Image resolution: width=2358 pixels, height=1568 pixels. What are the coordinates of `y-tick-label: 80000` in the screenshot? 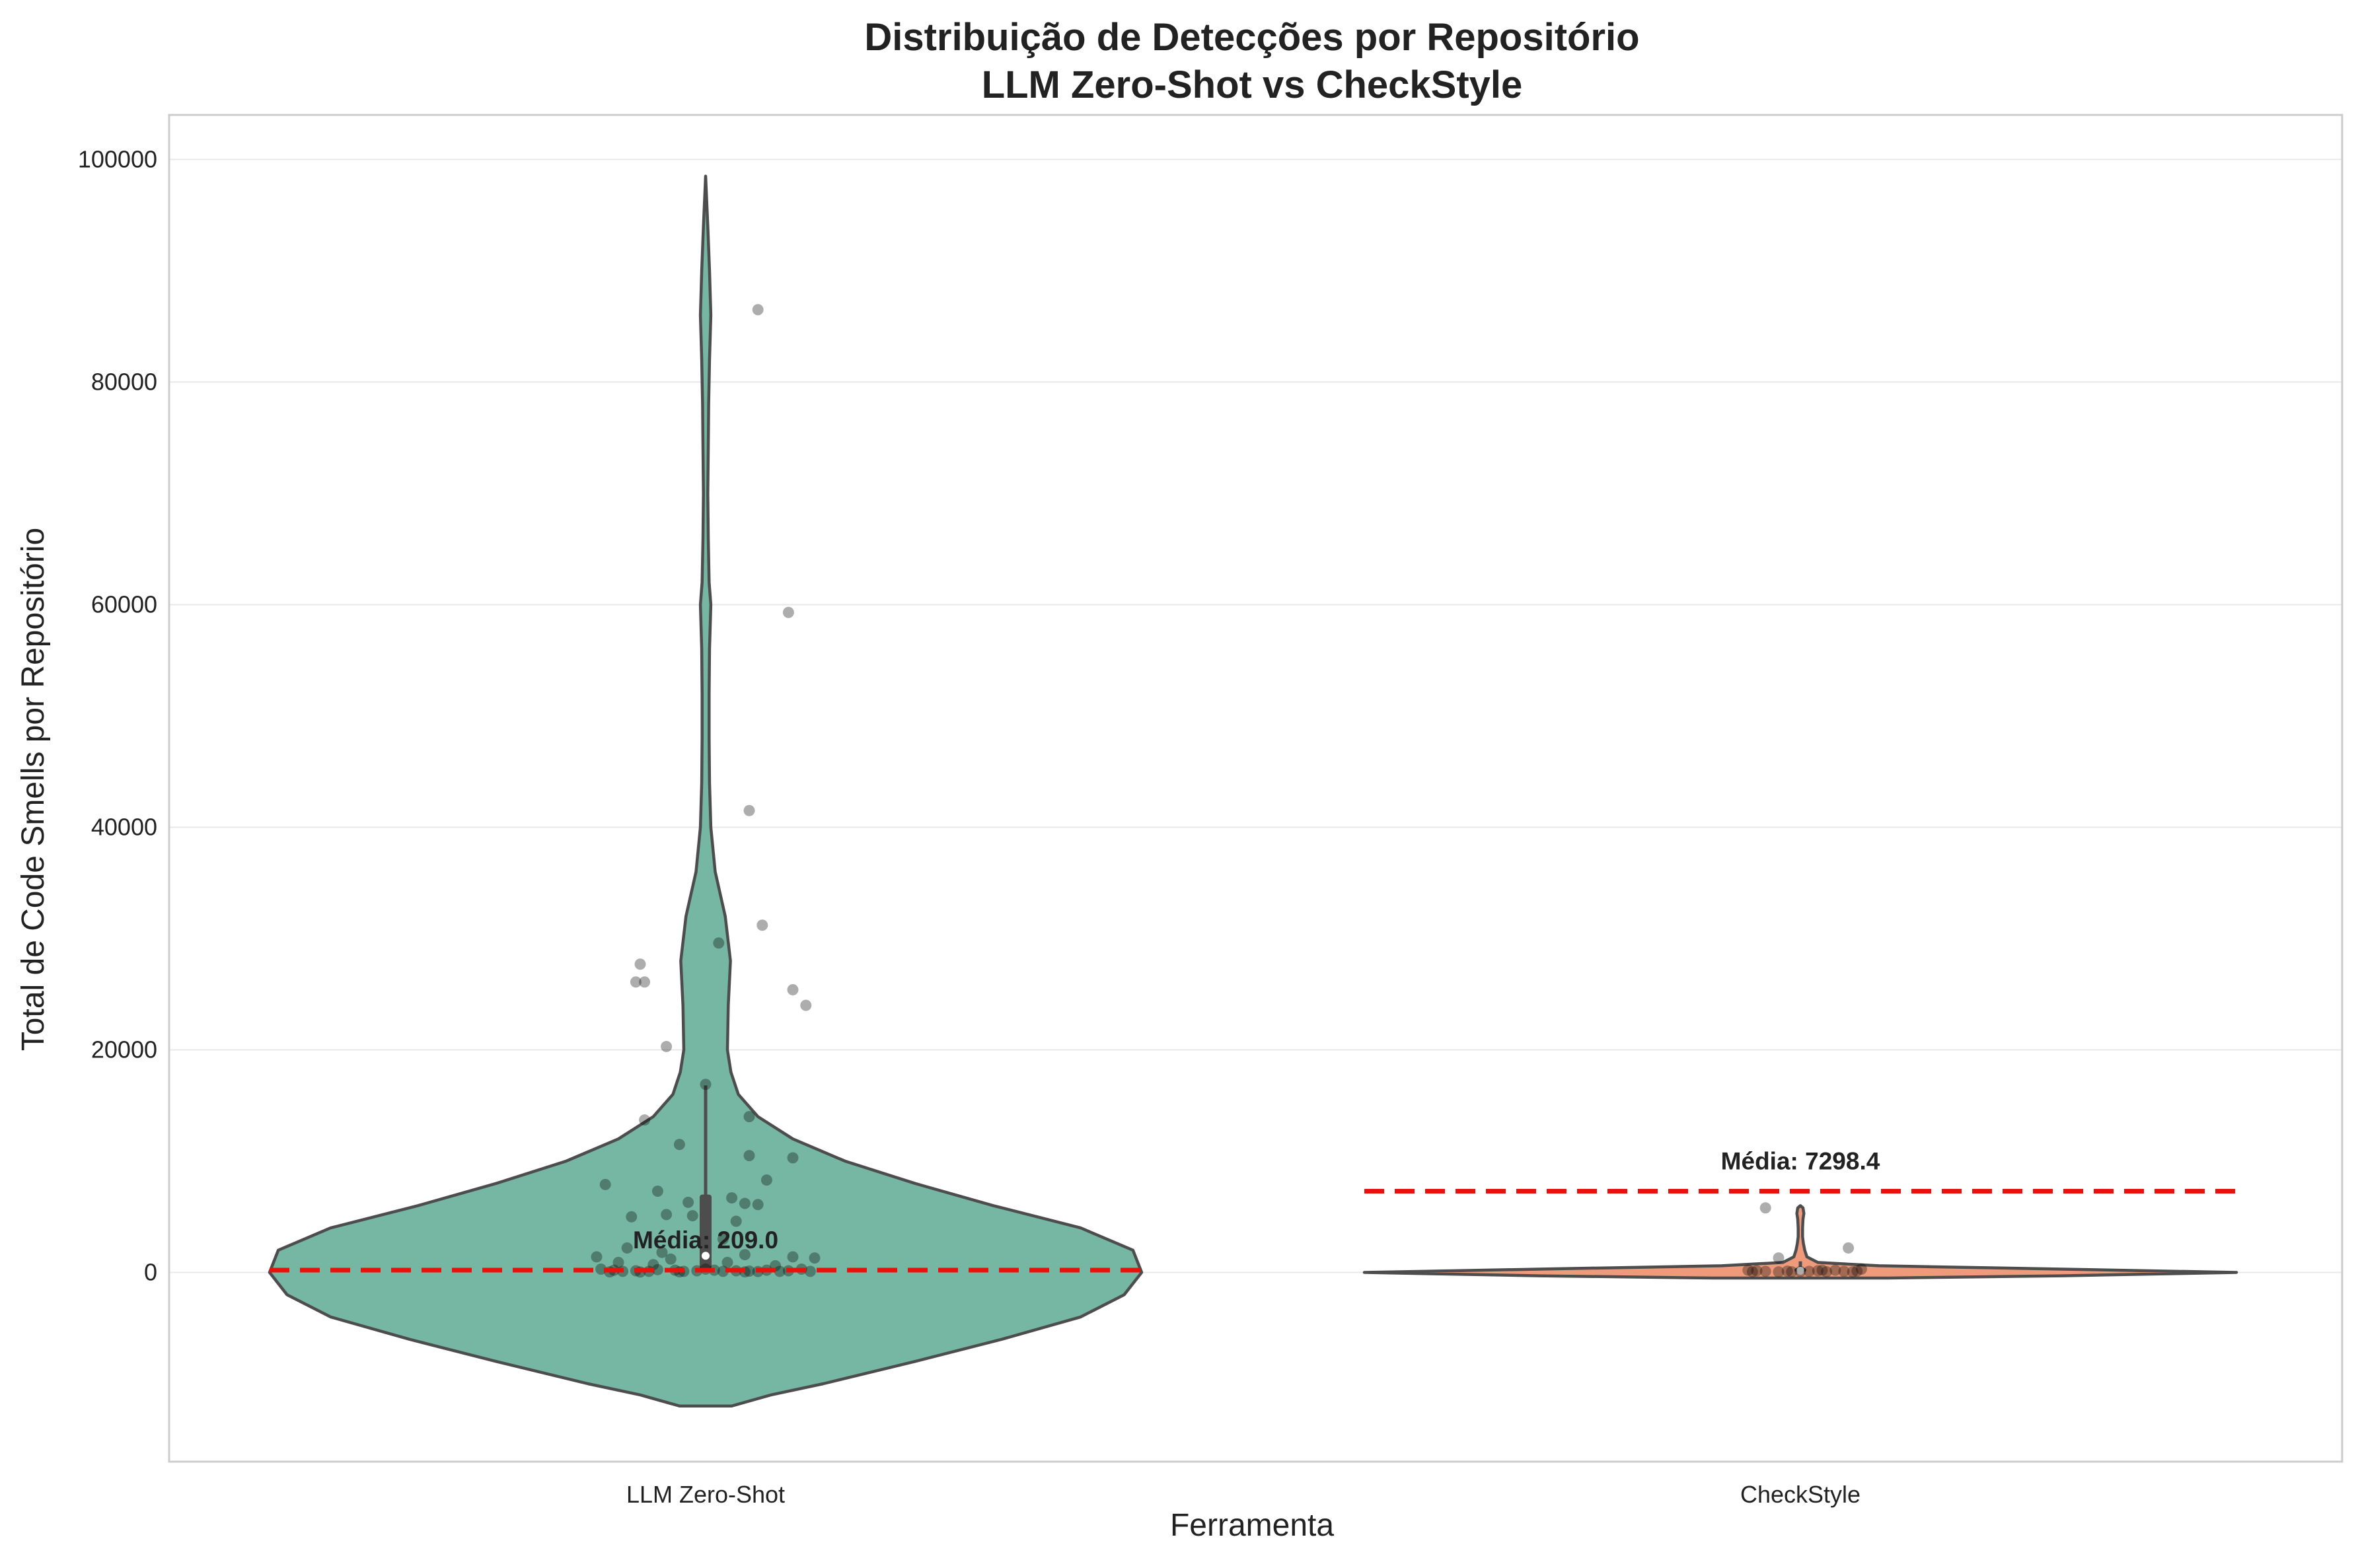 It's located at (124, 381).